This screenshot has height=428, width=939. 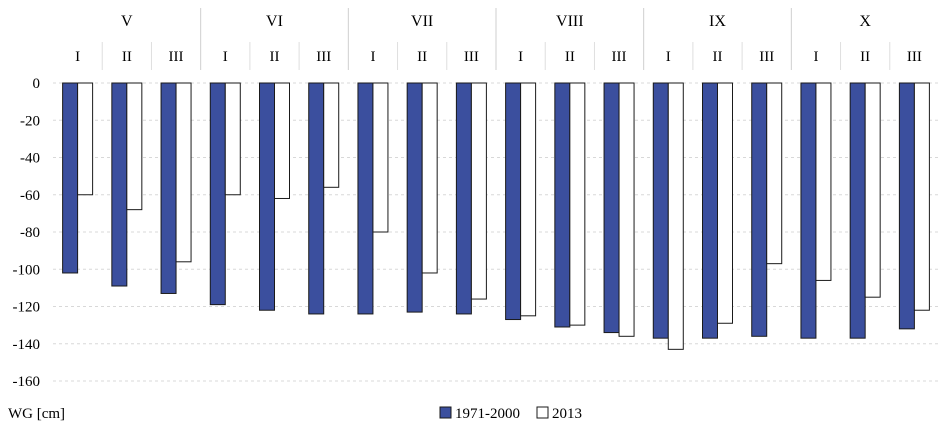 I want to click on y-tick-label: -140, so click(x=27, y=345).